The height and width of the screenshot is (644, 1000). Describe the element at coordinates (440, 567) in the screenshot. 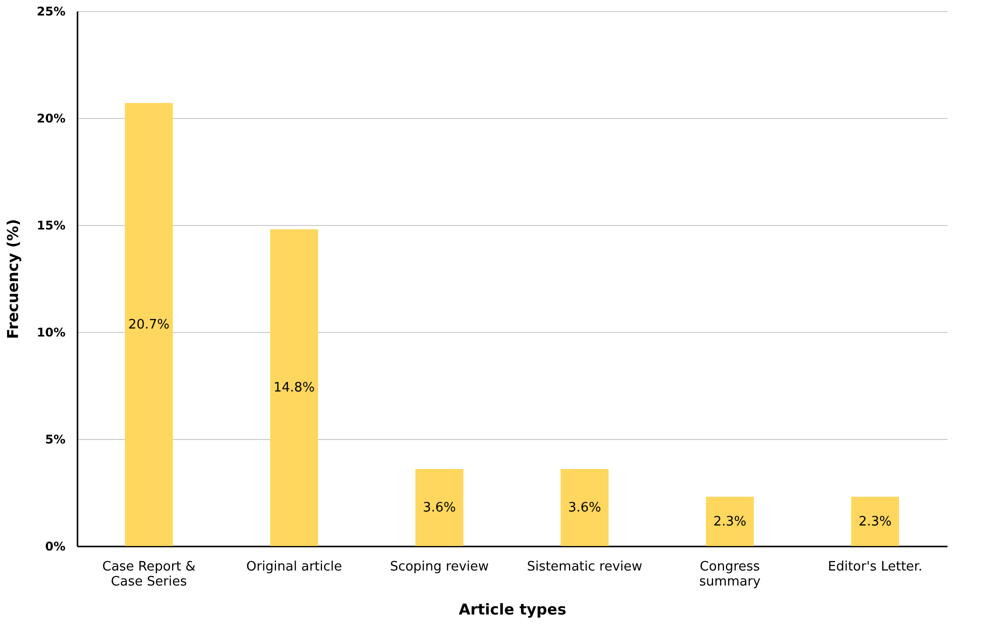

I see `x-tick-label: Scoping review` at that location.